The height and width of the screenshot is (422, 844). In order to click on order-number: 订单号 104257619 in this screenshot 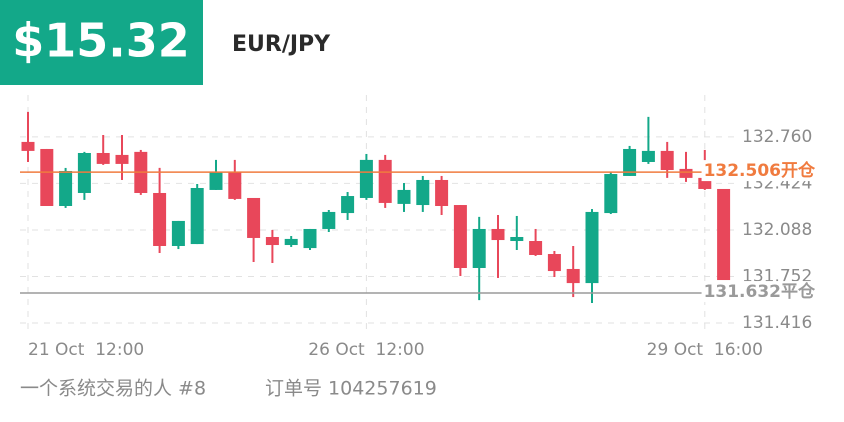, I will do `click(351, 389)`.